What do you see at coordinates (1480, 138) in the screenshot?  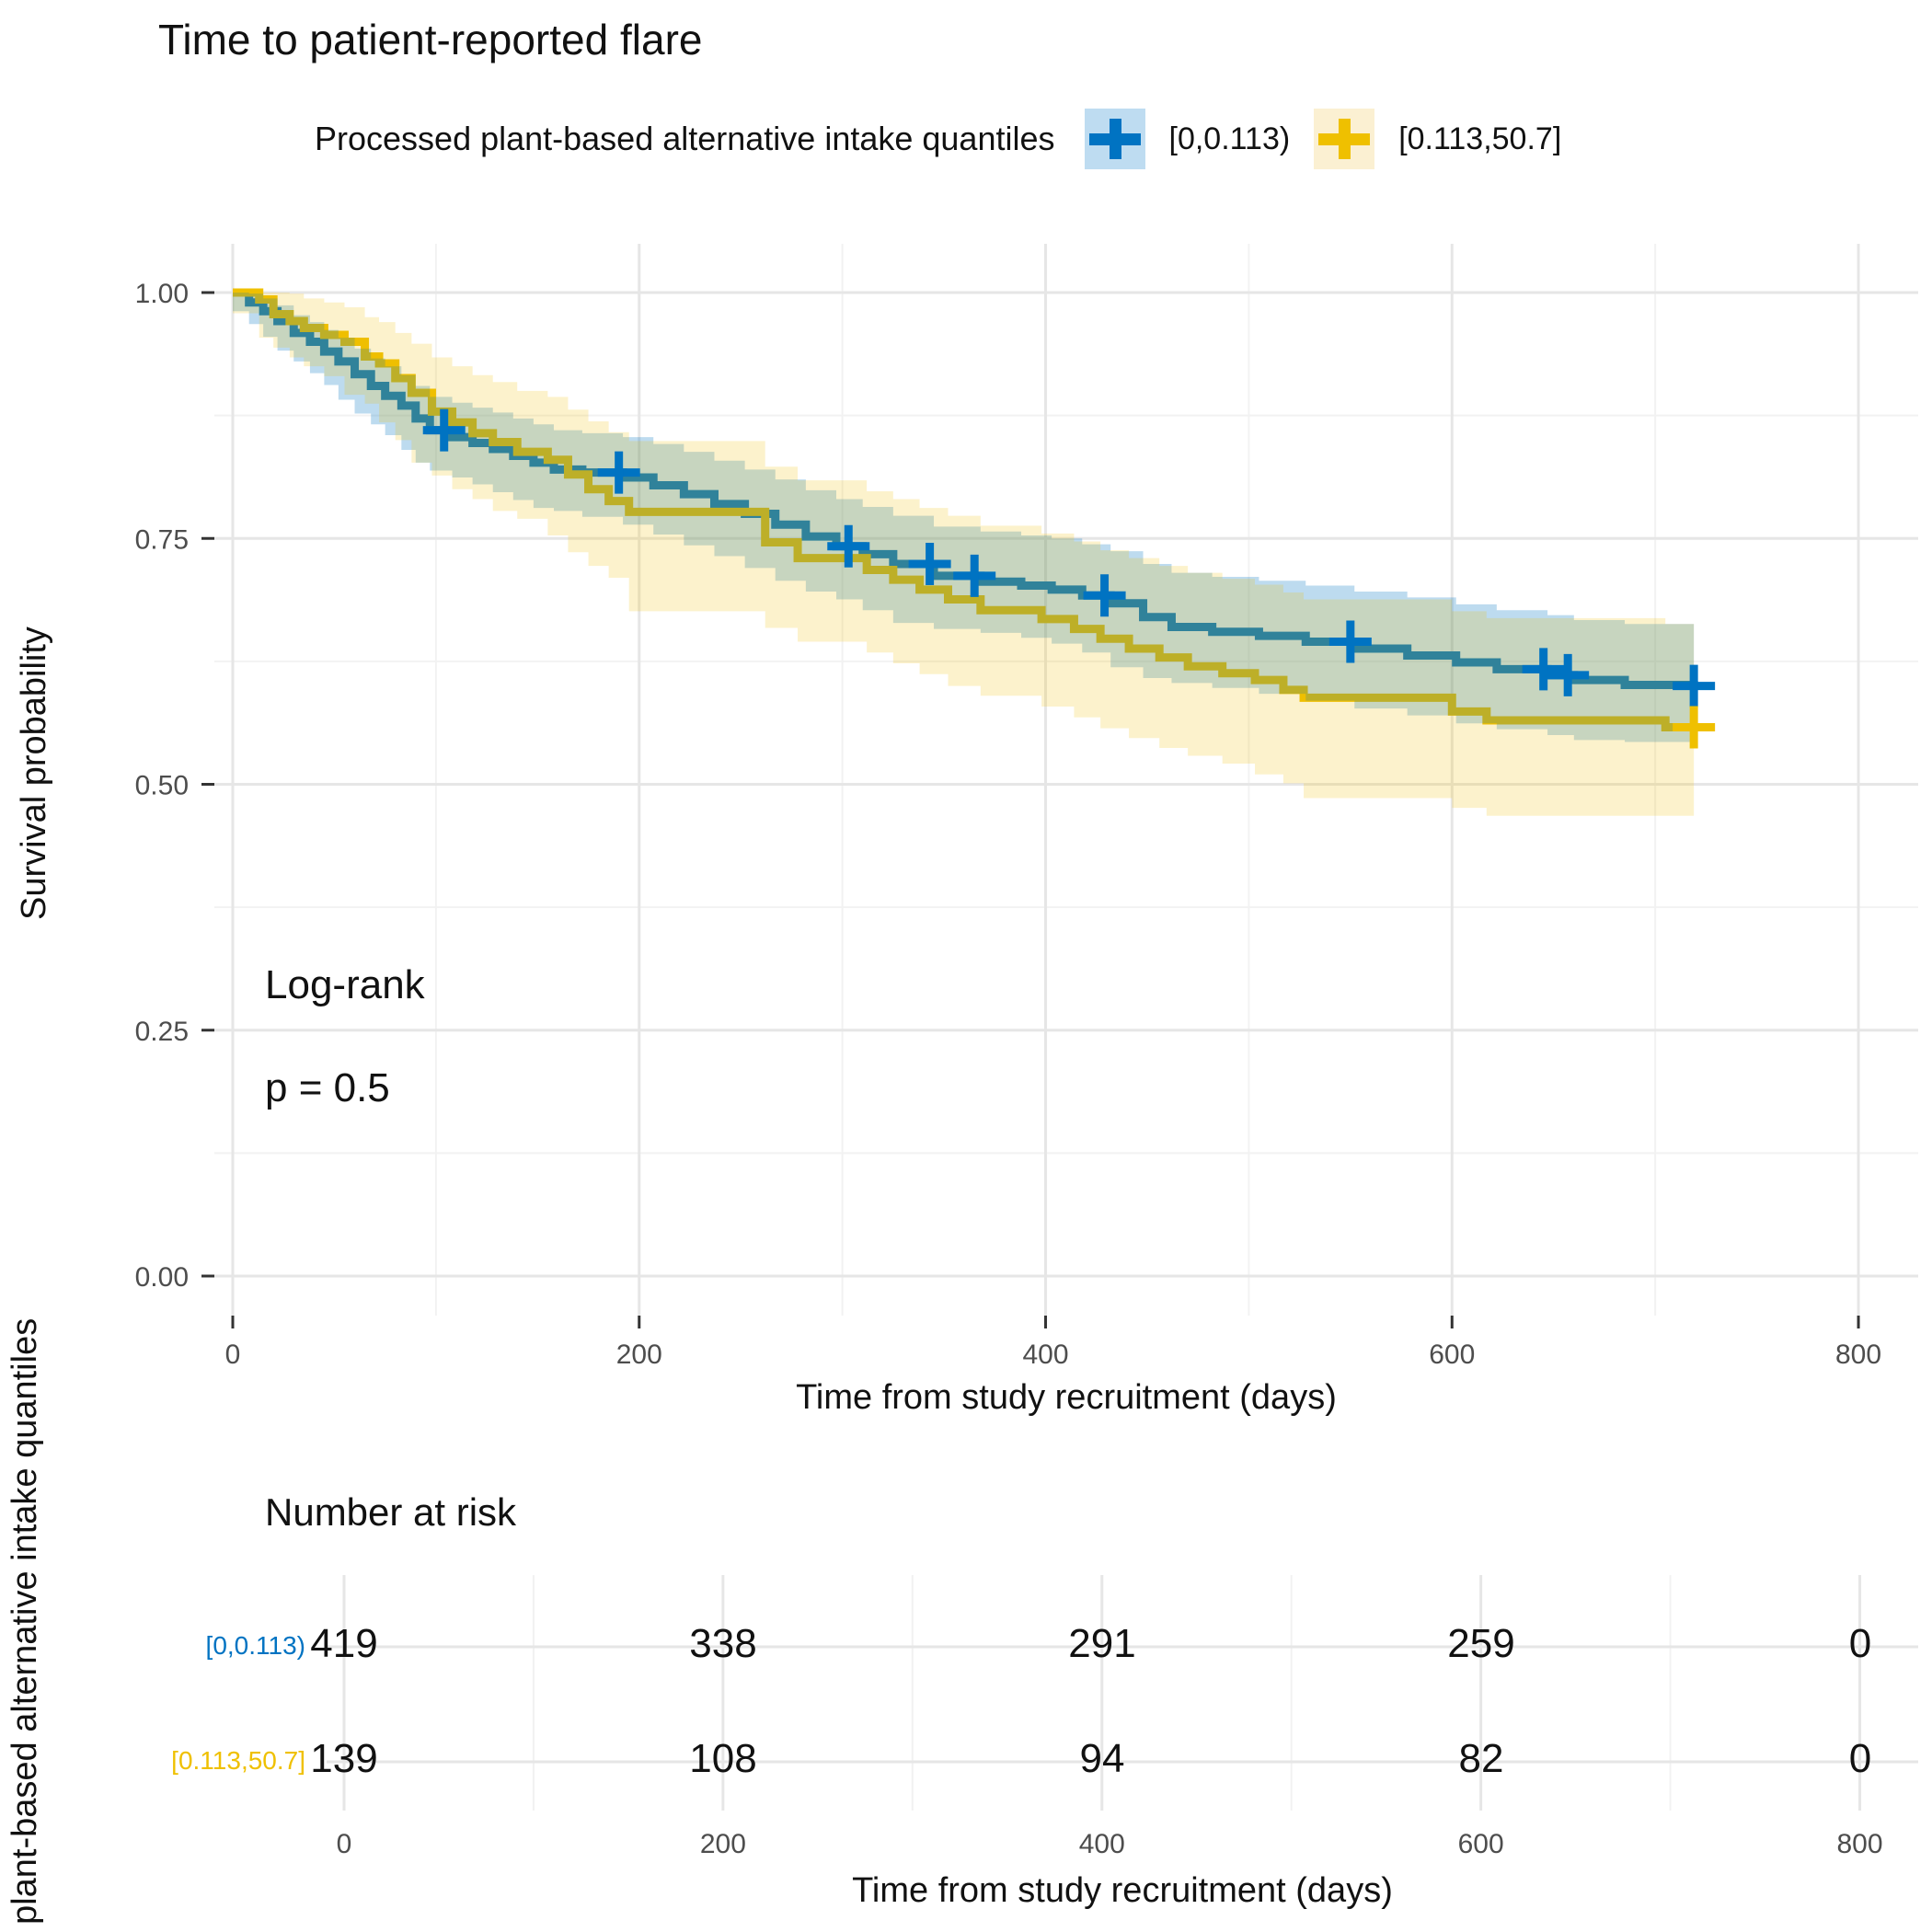 I see `legend-label-group2: [0.113,50.7]` at bounding box center [1480, 138].